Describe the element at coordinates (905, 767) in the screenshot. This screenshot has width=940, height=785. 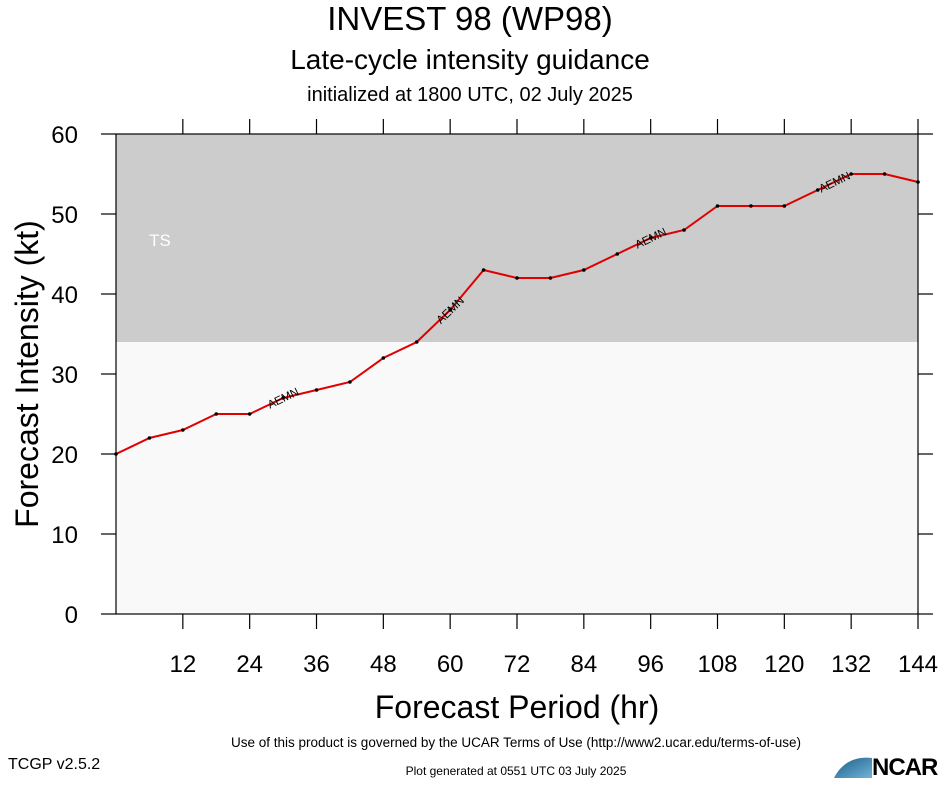
I see `ncar-logo-text: NCAR` at that location.